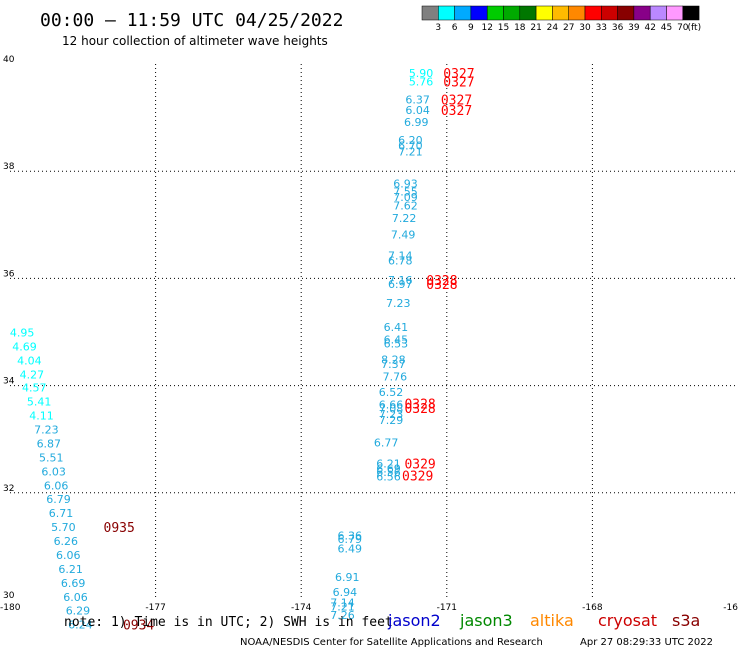 The width and height of the screenshot is (740, 650). Describe the element at coordinates (80, 625) in the screenshot. I see `wave-height-label: 6.24` at that location.